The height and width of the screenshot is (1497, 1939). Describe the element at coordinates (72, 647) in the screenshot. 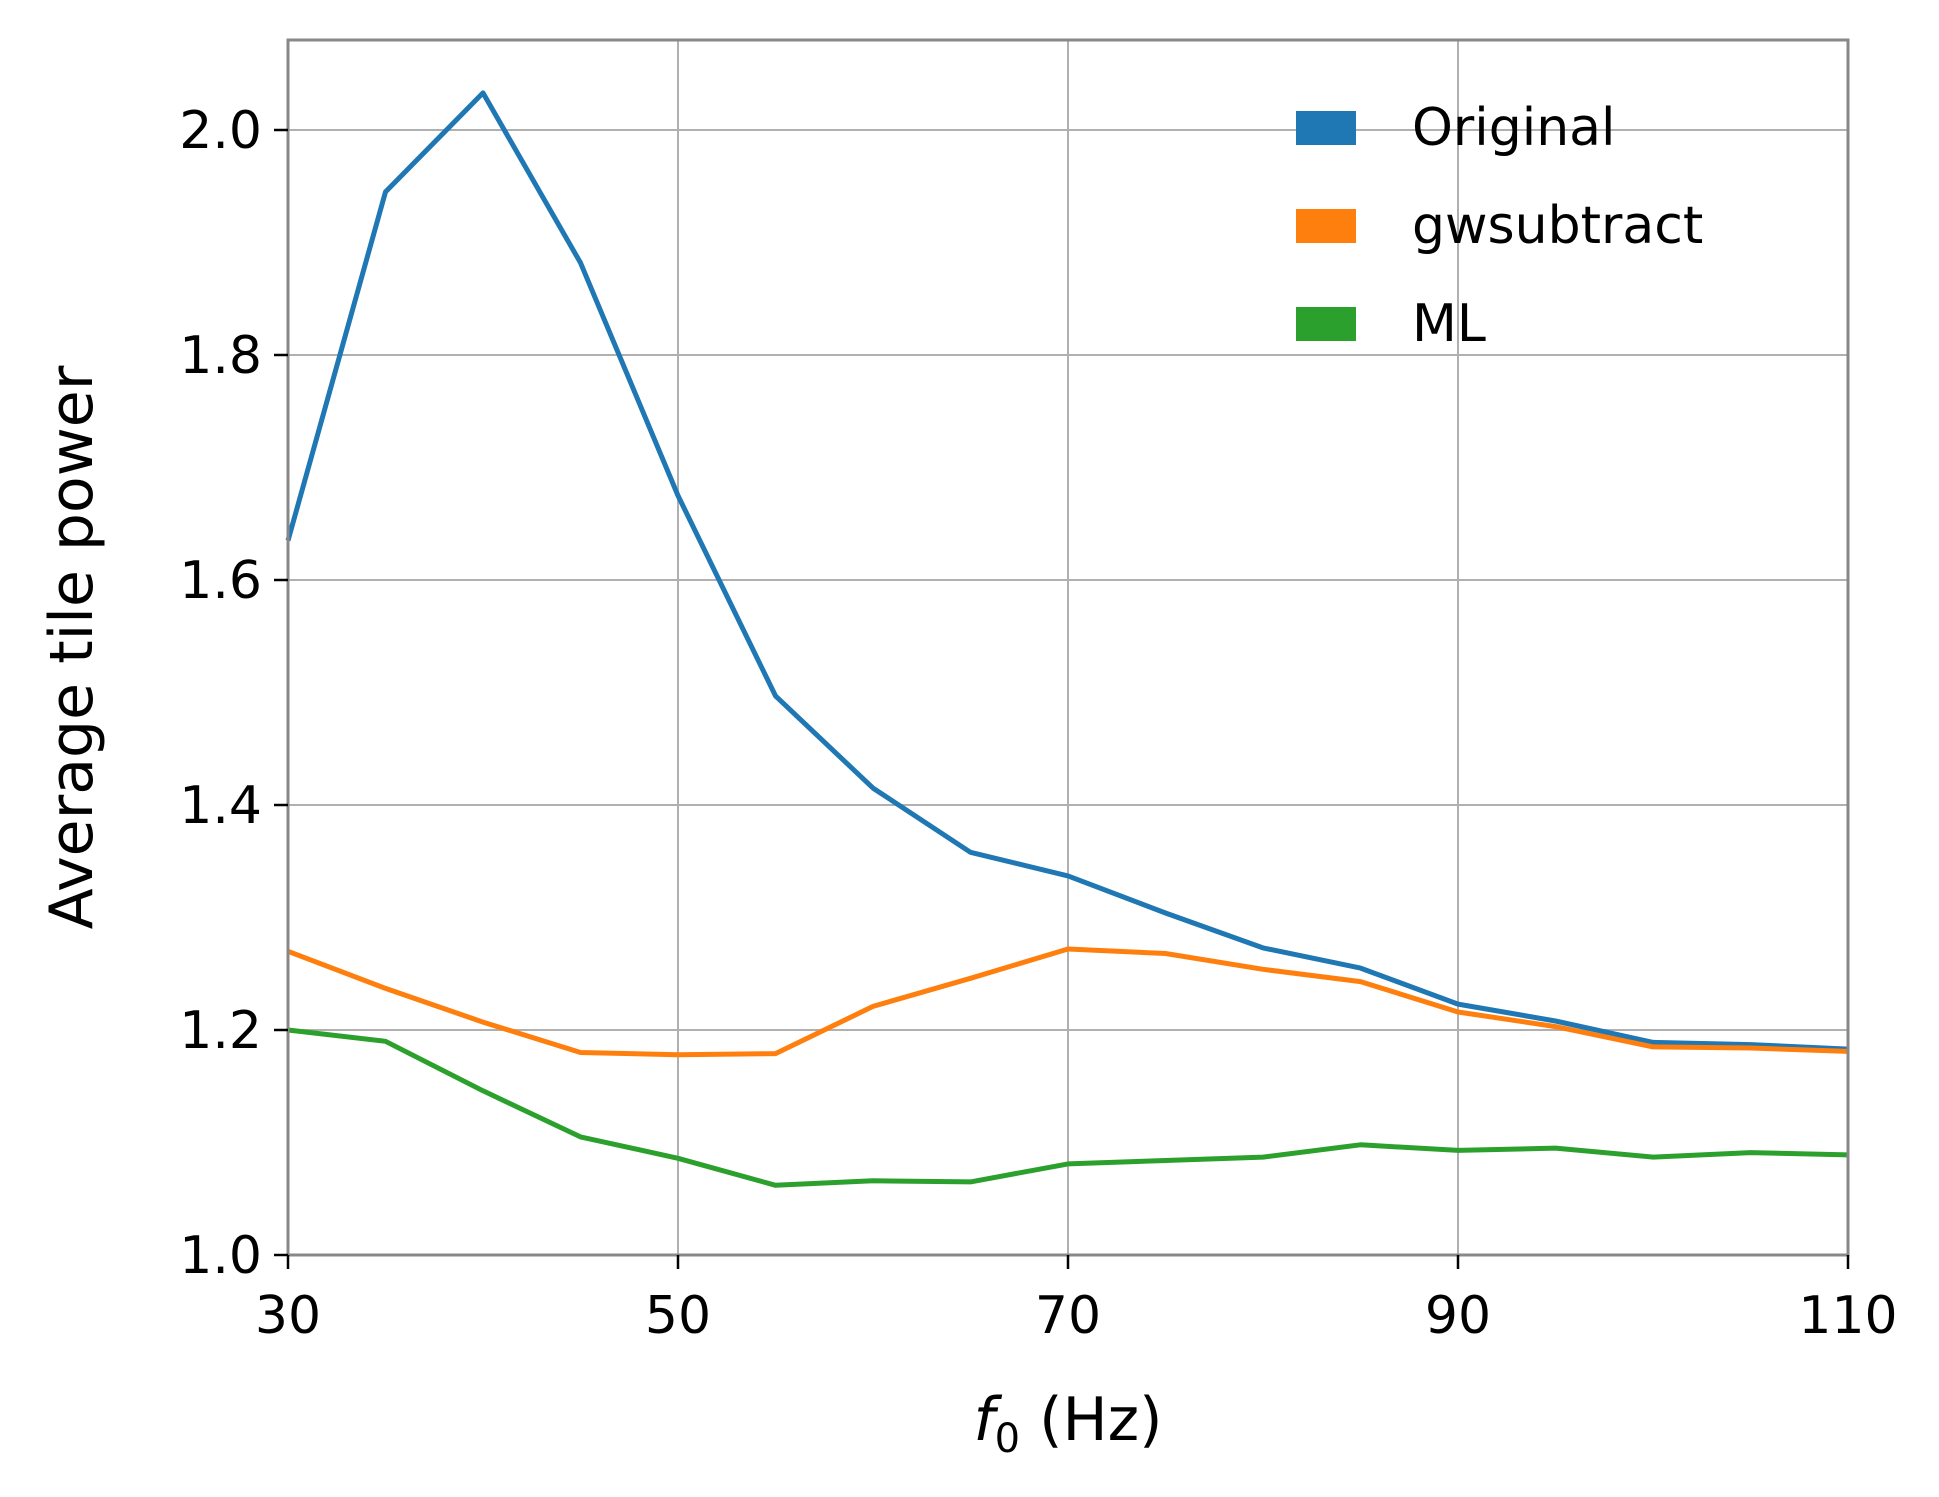

I see `y-axis-label: Average tile power` at that location.